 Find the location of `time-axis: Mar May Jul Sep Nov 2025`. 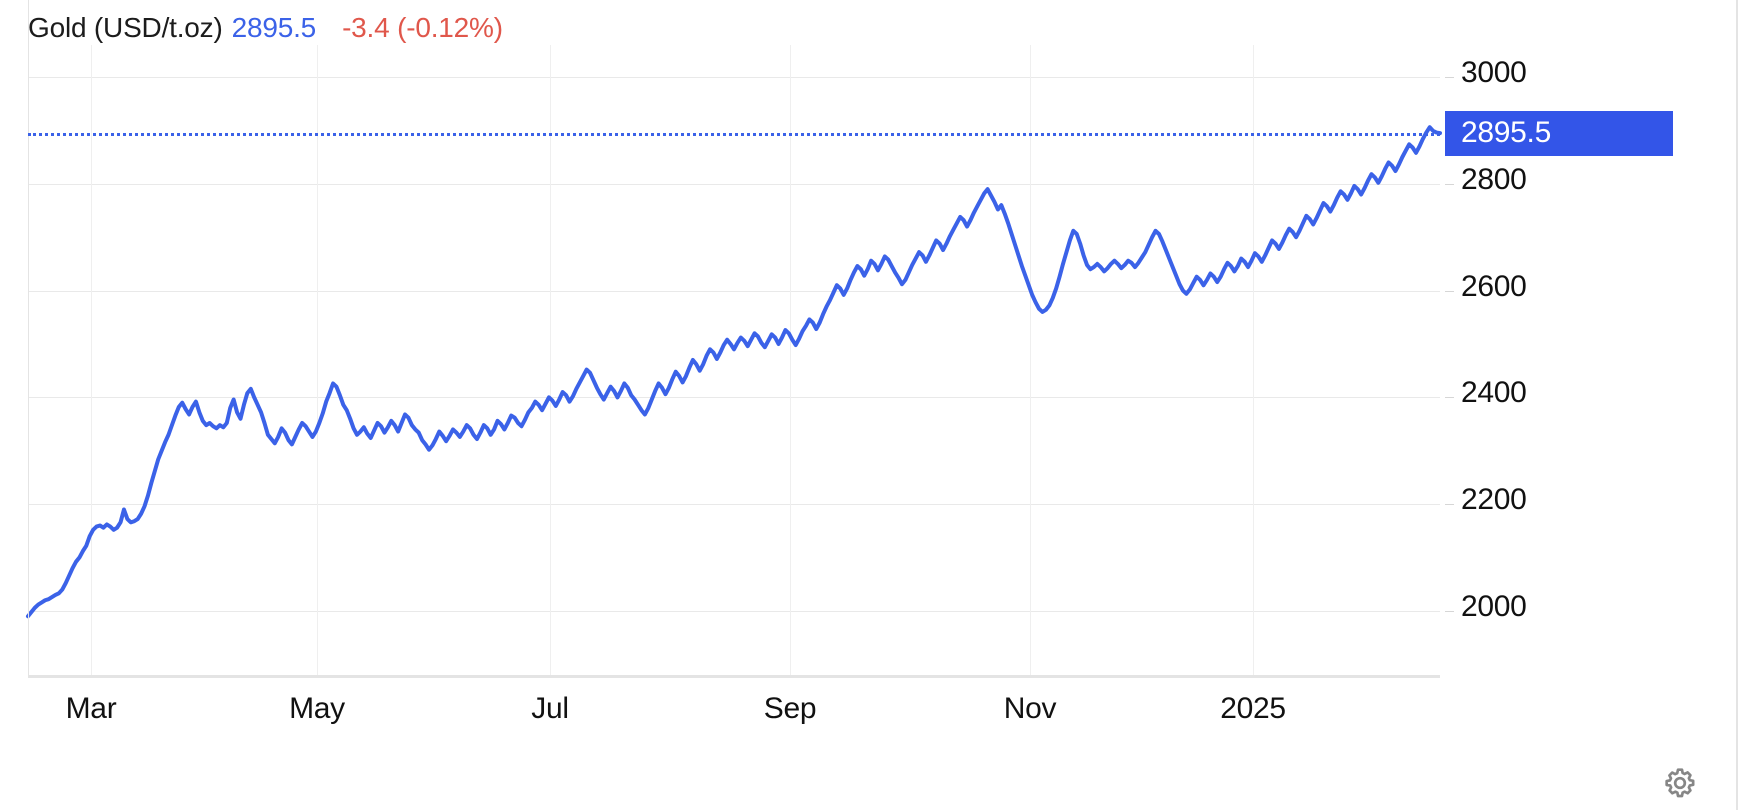

time-axis: Mar May Jul Sep Nov 2025 is located at coordinates (720, 744).